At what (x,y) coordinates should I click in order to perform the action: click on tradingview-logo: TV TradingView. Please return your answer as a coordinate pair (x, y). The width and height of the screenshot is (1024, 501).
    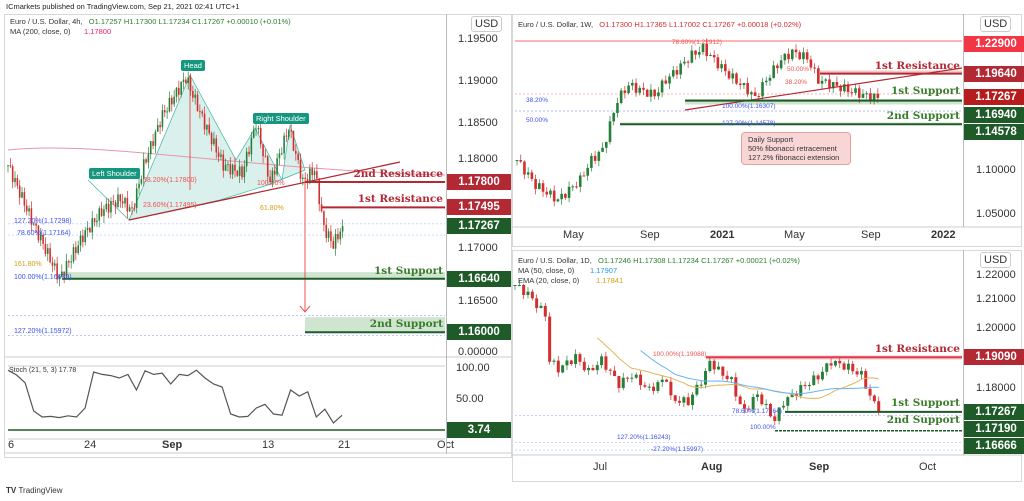
    Looking at the image, I should click on (34, 490).